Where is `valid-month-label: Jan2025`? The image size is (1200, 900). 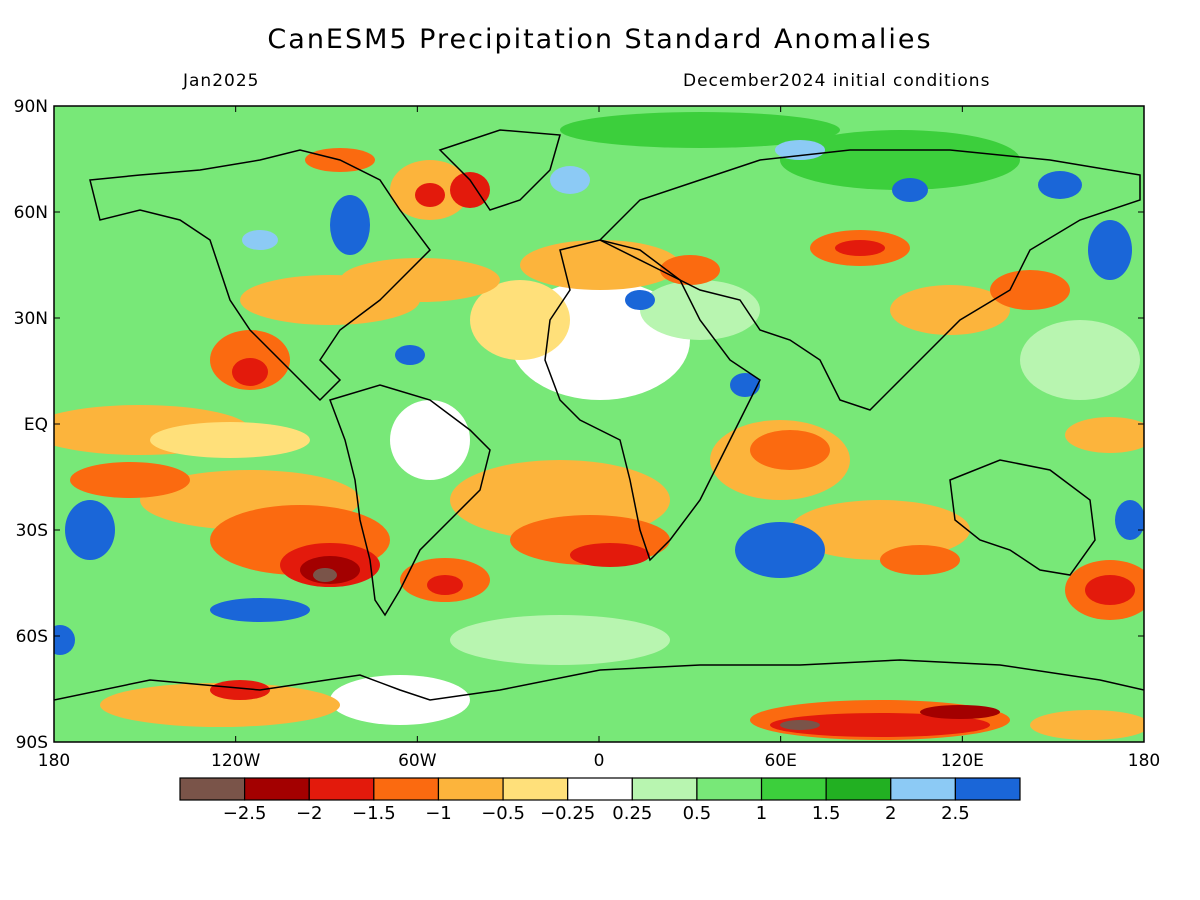
valid-month-label: Jan2025 is located at coordinates (221, 81).